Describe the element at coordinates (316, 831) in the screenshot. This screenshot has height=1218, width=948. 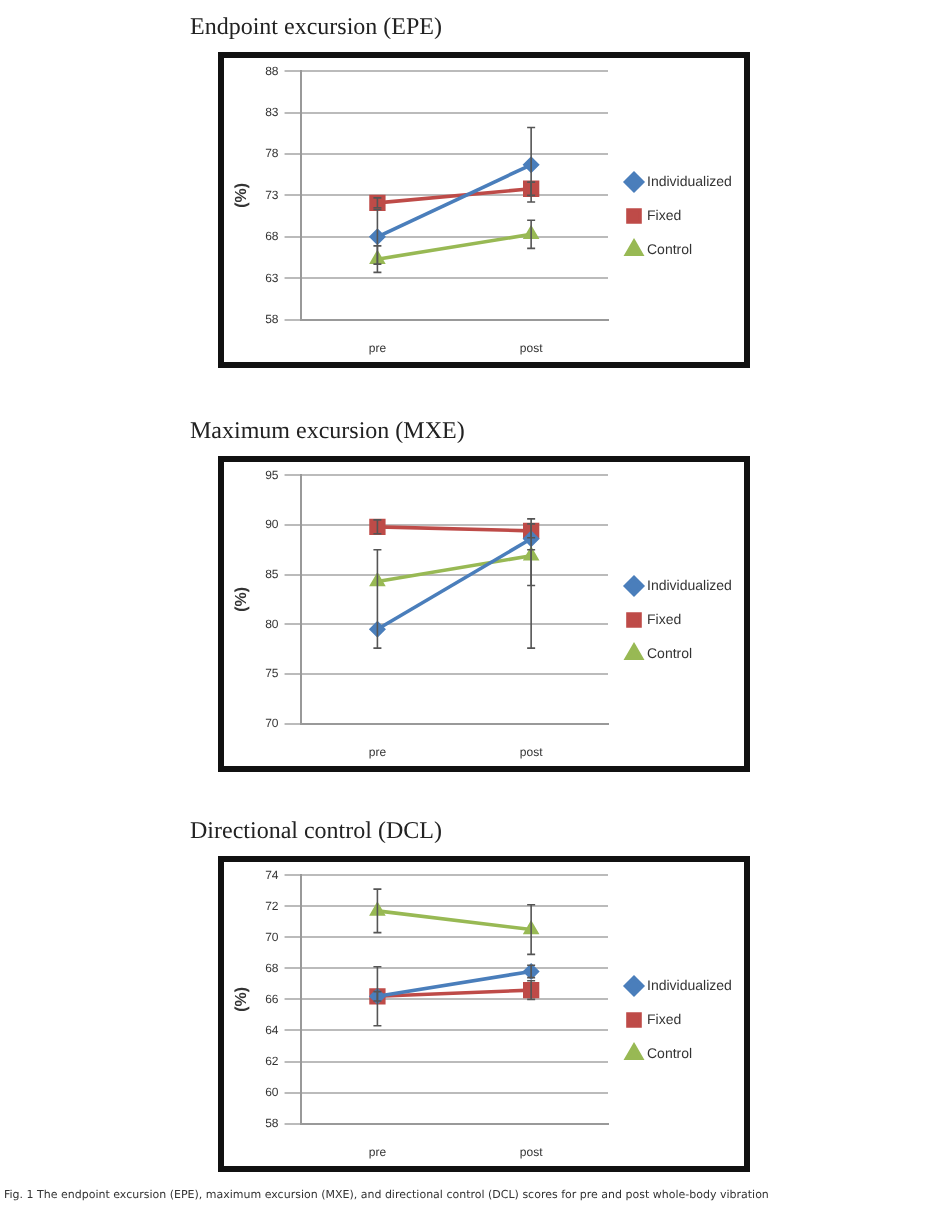
I see `chart-title: Directional control (DCL)` at that location.